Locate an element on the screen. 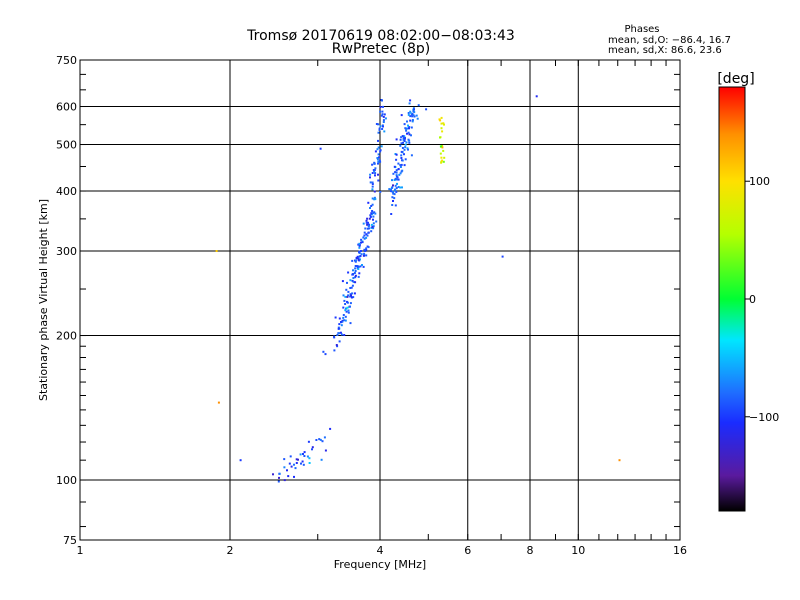 The image size is (800, 600). y-tick-label: 750 is located at coordinates (66, 60).